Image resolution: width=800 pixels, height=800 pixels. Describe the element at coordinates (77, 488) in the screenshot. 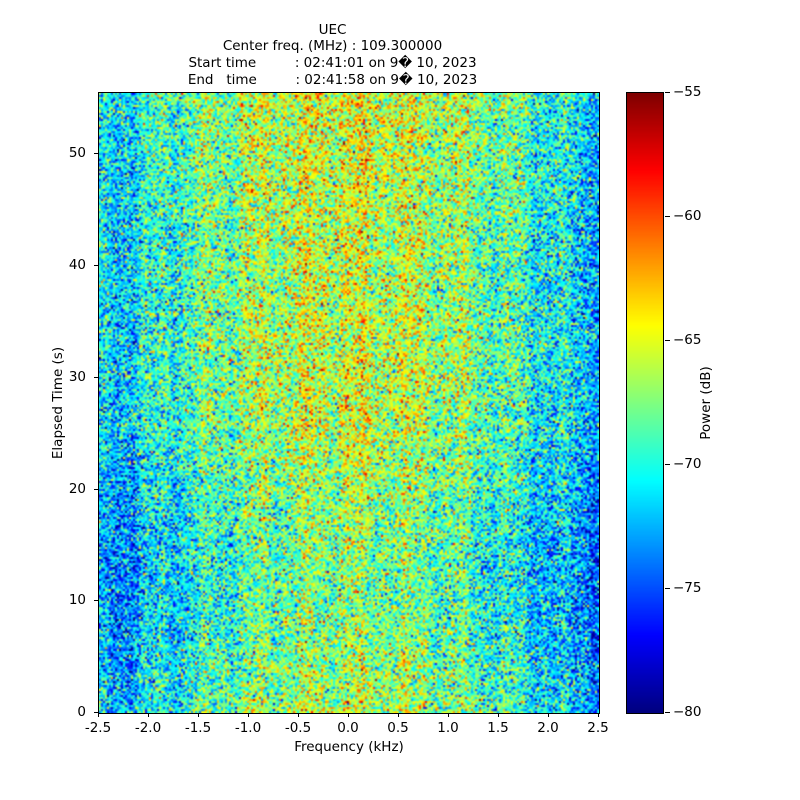

I see `y-tick-label: 20` at that location.